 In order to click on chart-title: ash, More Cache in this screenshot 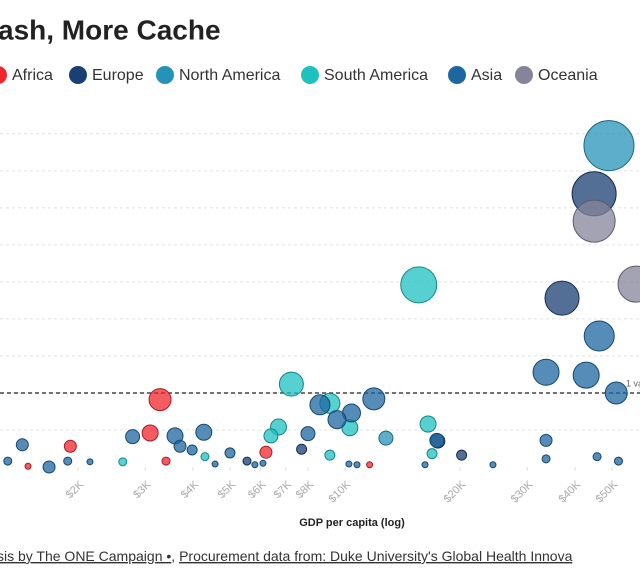, I will do `click(110, 29)`.